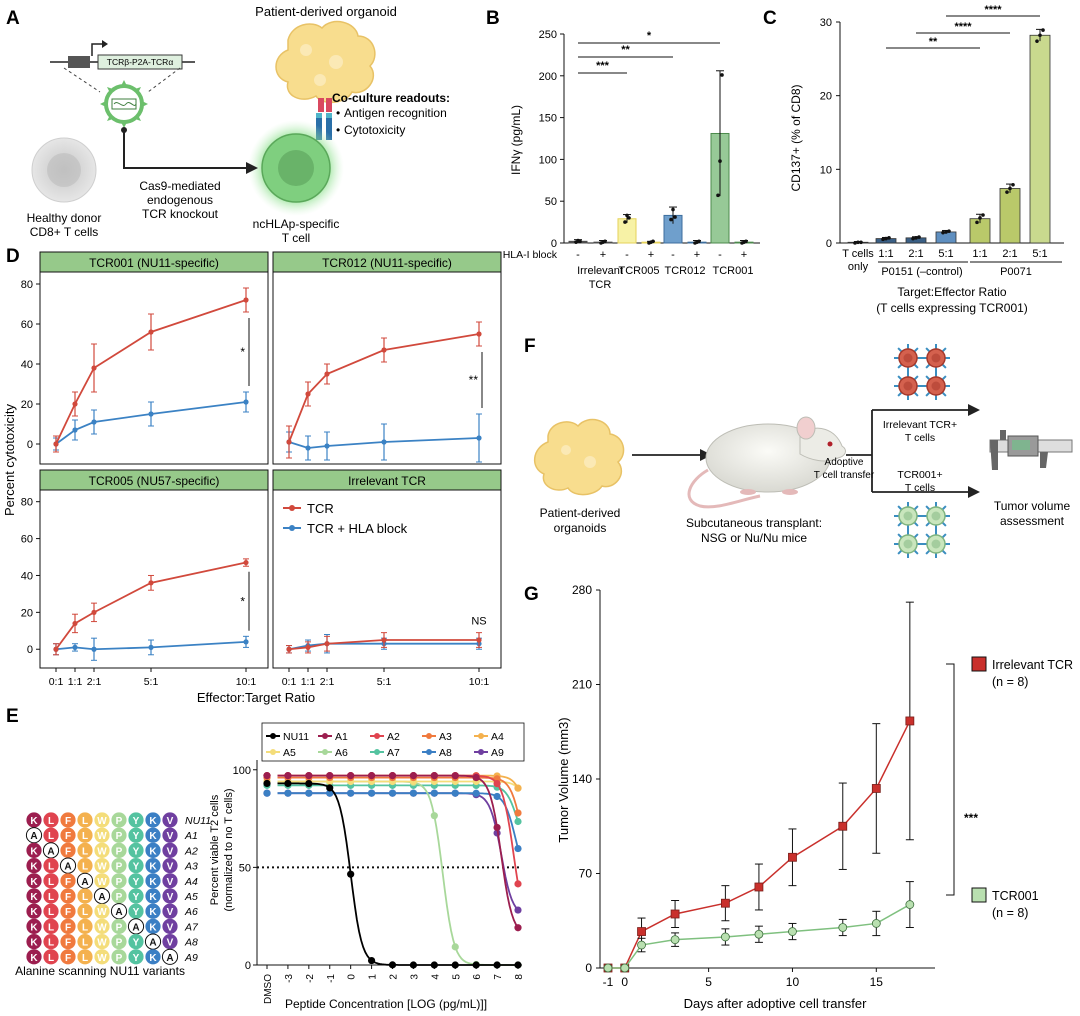 The width and height of the screenshot is (1080, 1016). What do you see at coordinates (481, 752) in the screenshot?
I see `e-legend-marker` at bounding box center [481, 752].